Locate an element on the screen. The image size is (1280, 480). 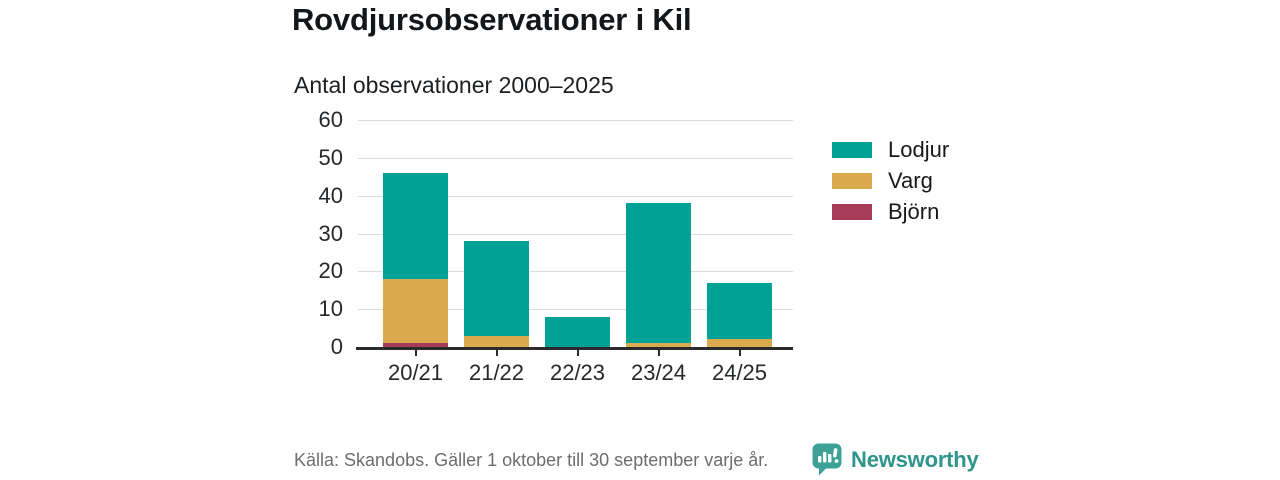
x-tick-label-23-24: 23/24 is located at coordinates (658, 372).